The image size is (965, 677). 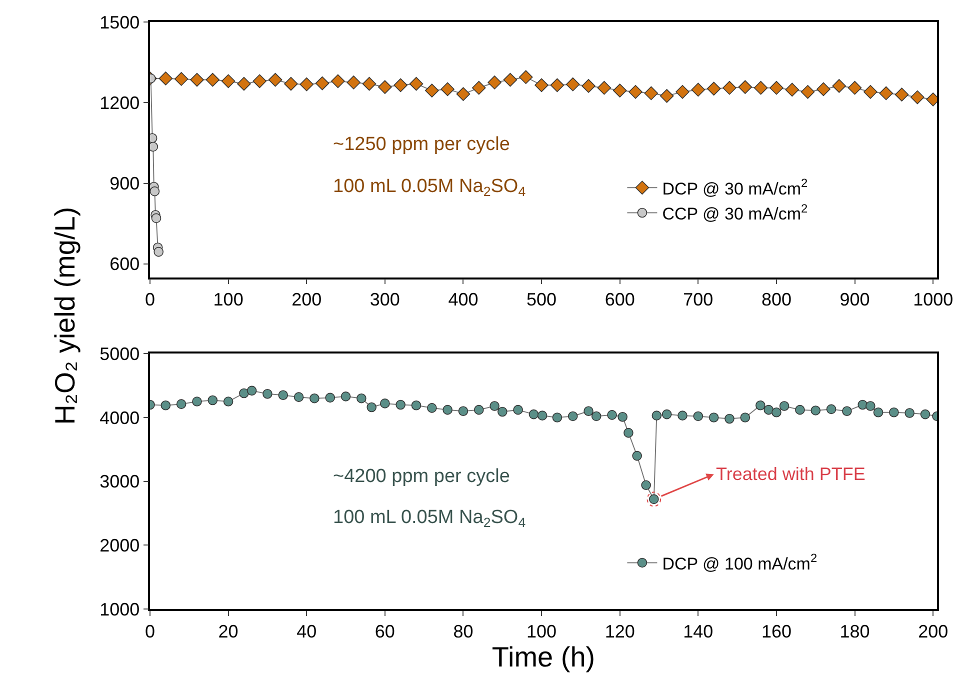 What do you see at coordinates (125, 264) in the screenshot?
I see `y-tick-label: 600` at bounding box center [125, 264].